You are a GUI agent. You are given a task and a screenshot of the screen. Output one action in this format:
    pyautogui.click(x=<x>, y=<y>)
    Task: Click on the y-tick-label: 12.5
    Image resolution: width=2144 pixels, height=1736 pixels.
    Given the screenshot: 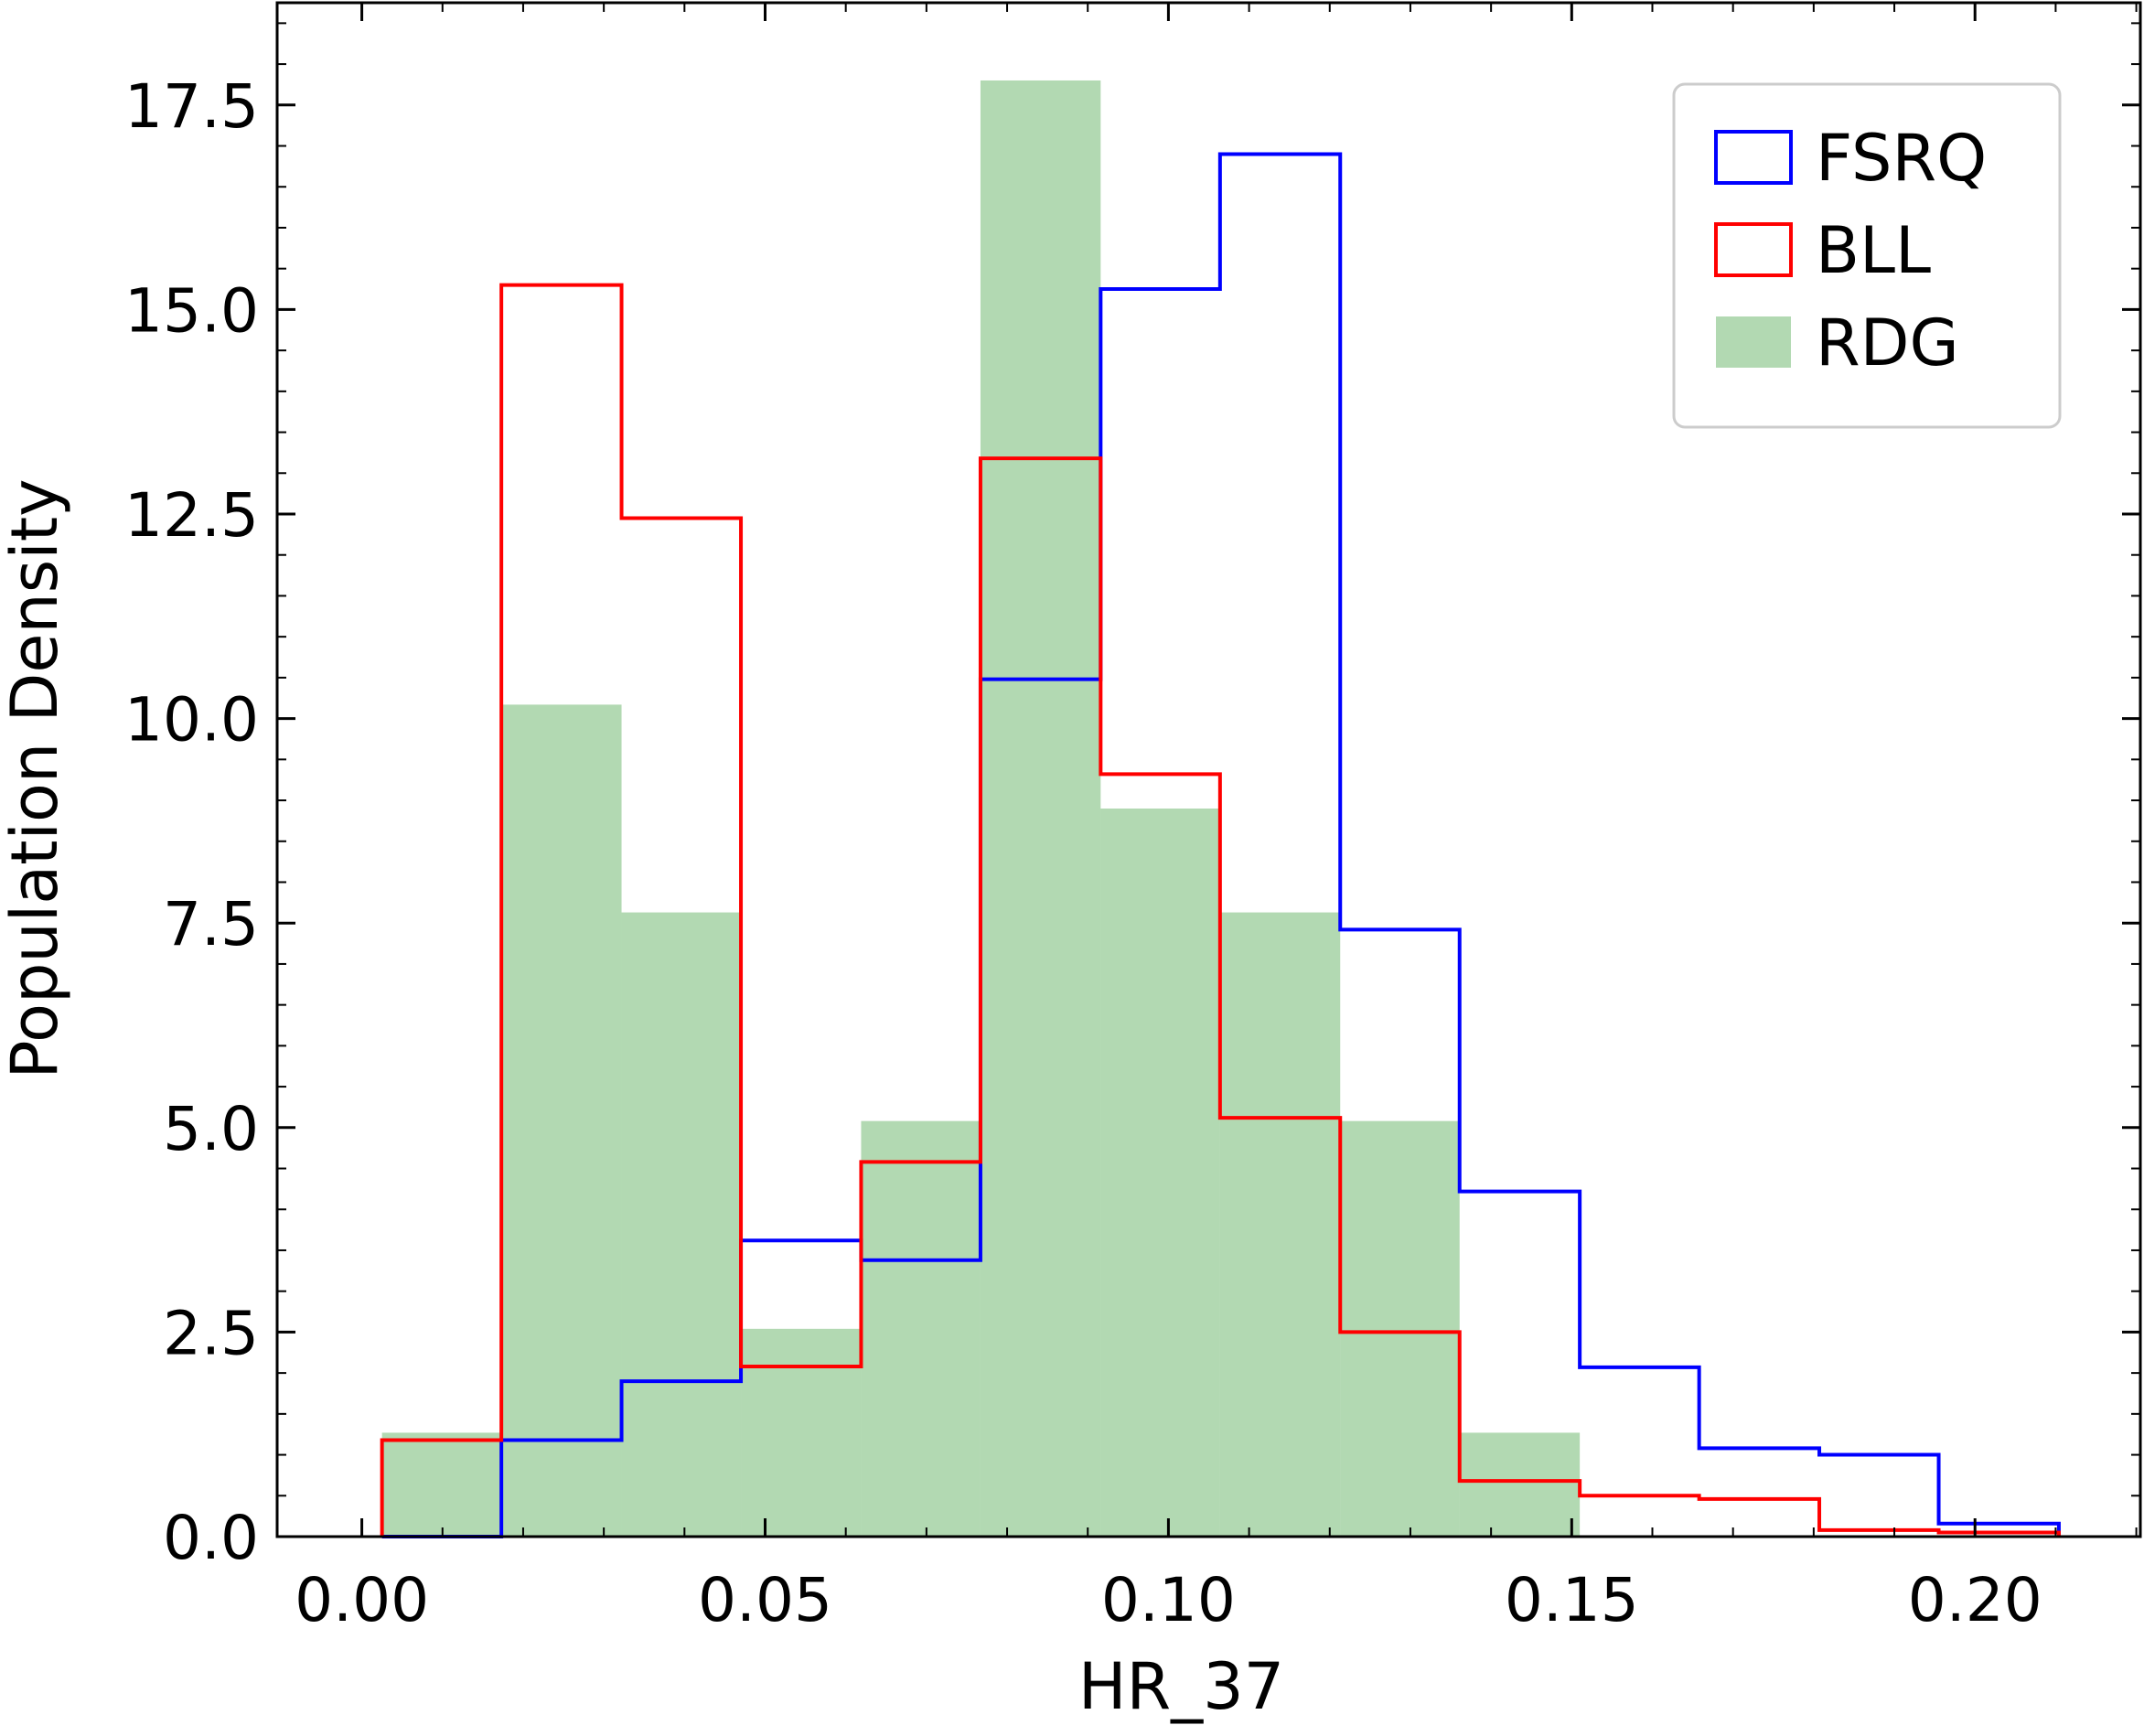 What is the action you would take?
    pyautogui.click(x=192, y=516)
    